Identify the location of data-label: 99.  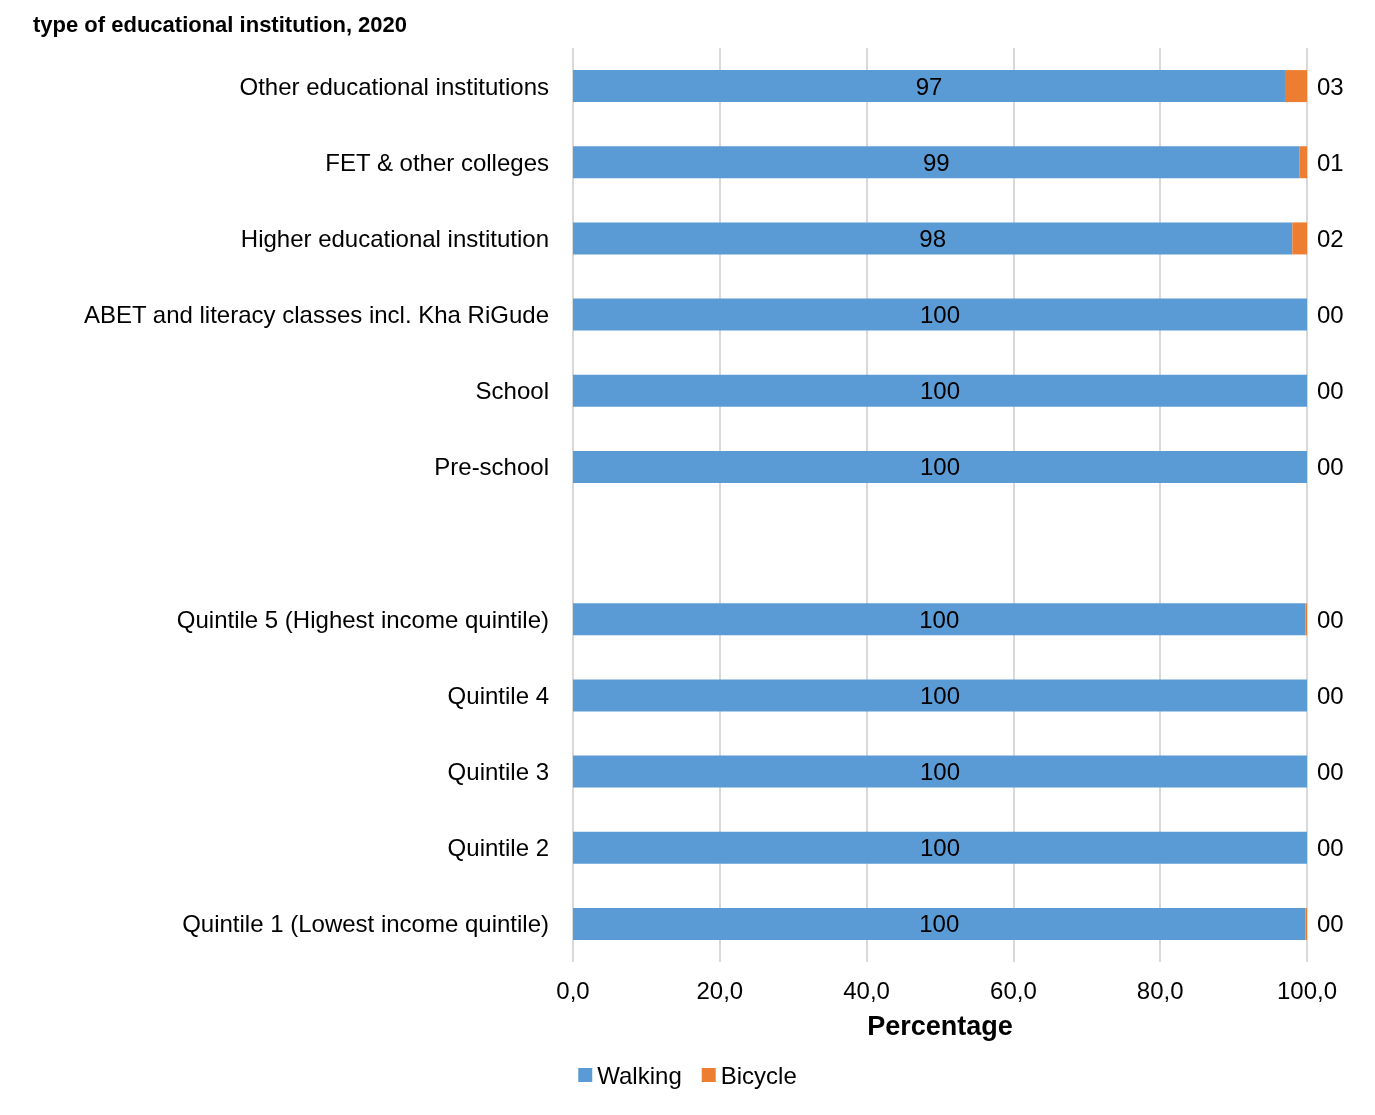
(936, 162).